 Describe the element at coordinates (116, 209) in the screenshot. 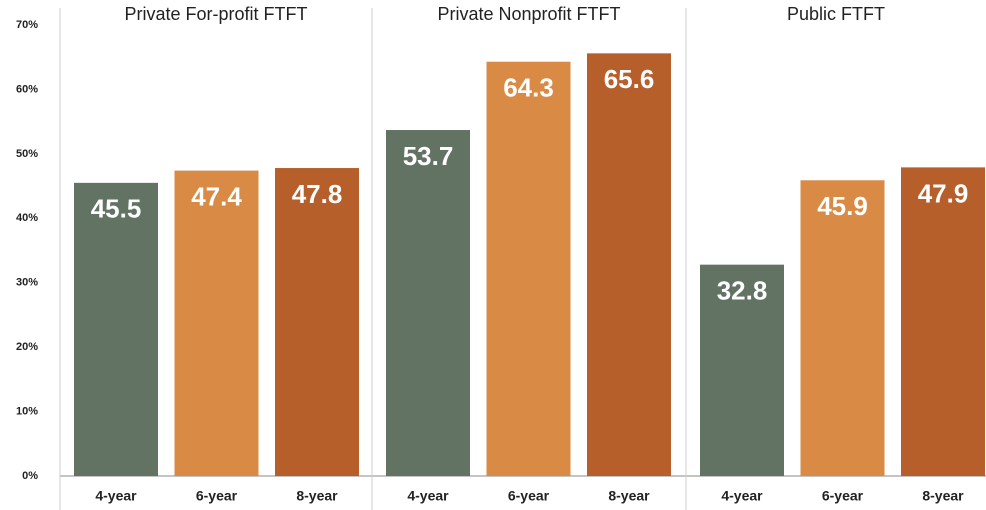

I see `value-label: 45.5` at that location.